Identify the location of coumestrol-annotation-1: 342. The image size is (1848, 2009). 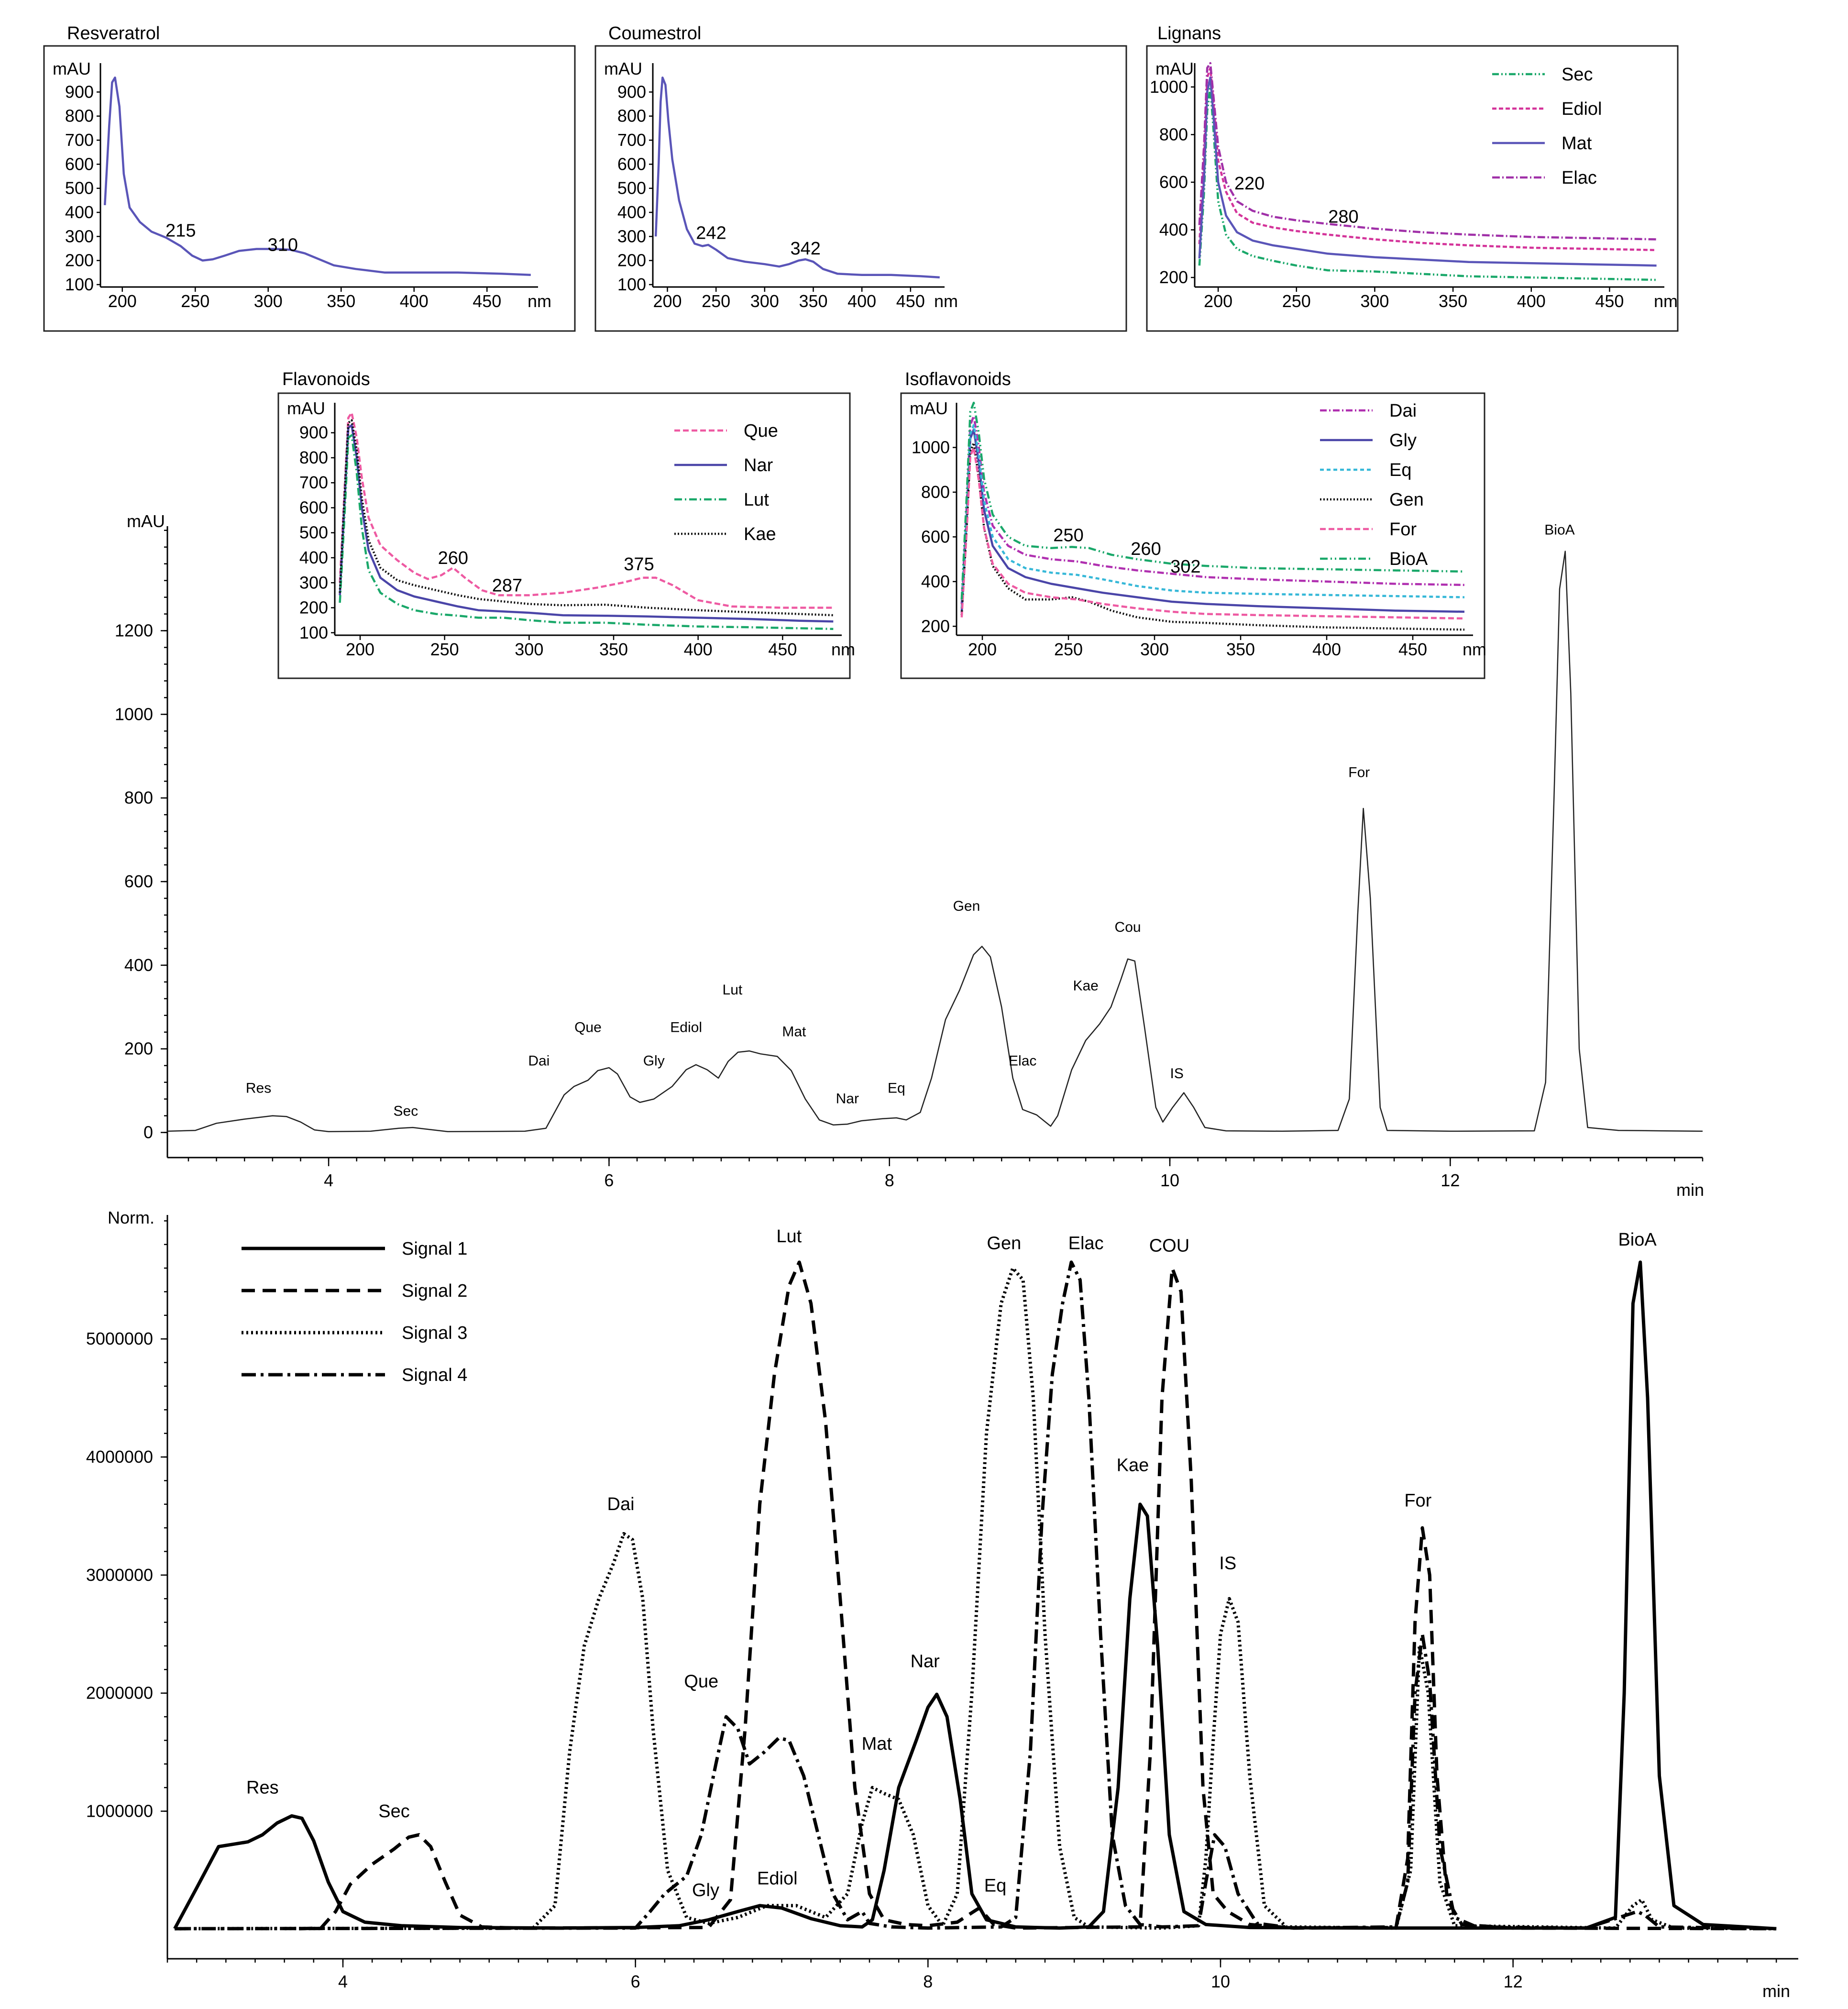
(806, 249).